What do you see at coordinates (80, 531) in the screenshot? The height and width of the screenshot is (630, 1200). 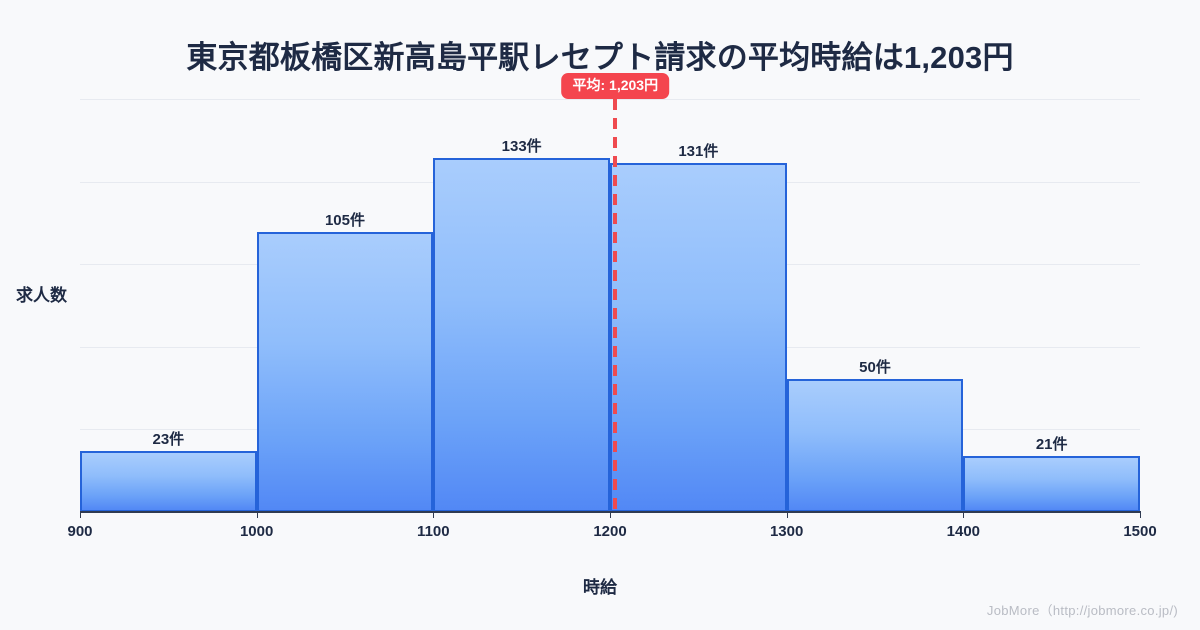 I see `x-axis-tick-label: 900` at bounding box center [80, 531].